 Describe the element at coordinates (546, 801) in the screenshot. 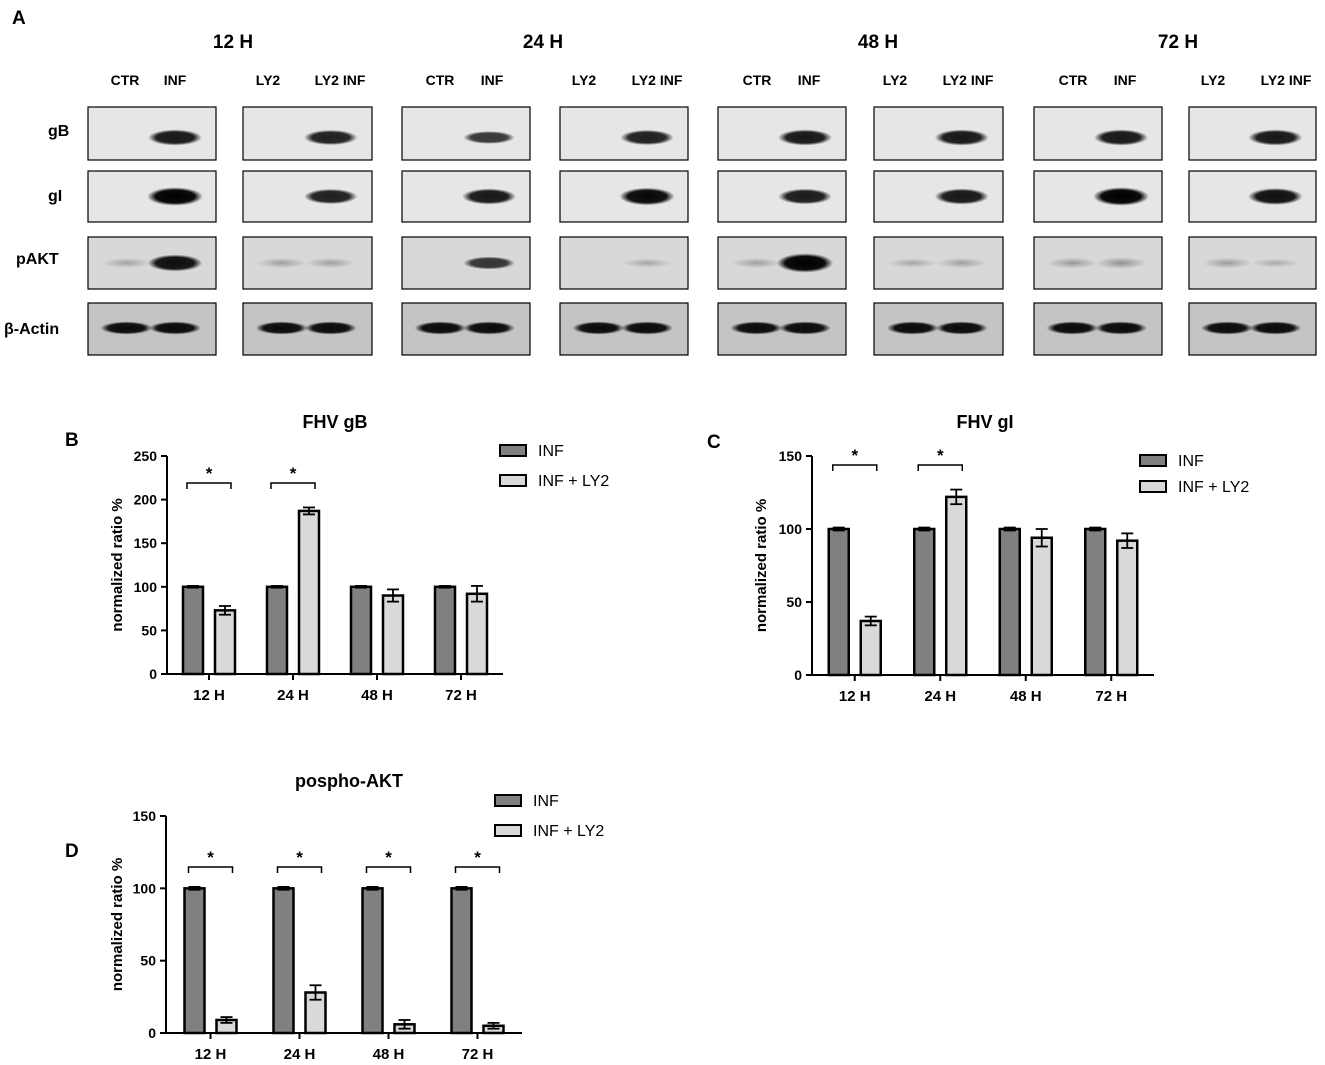

I see `legend-label: INF` at that location.